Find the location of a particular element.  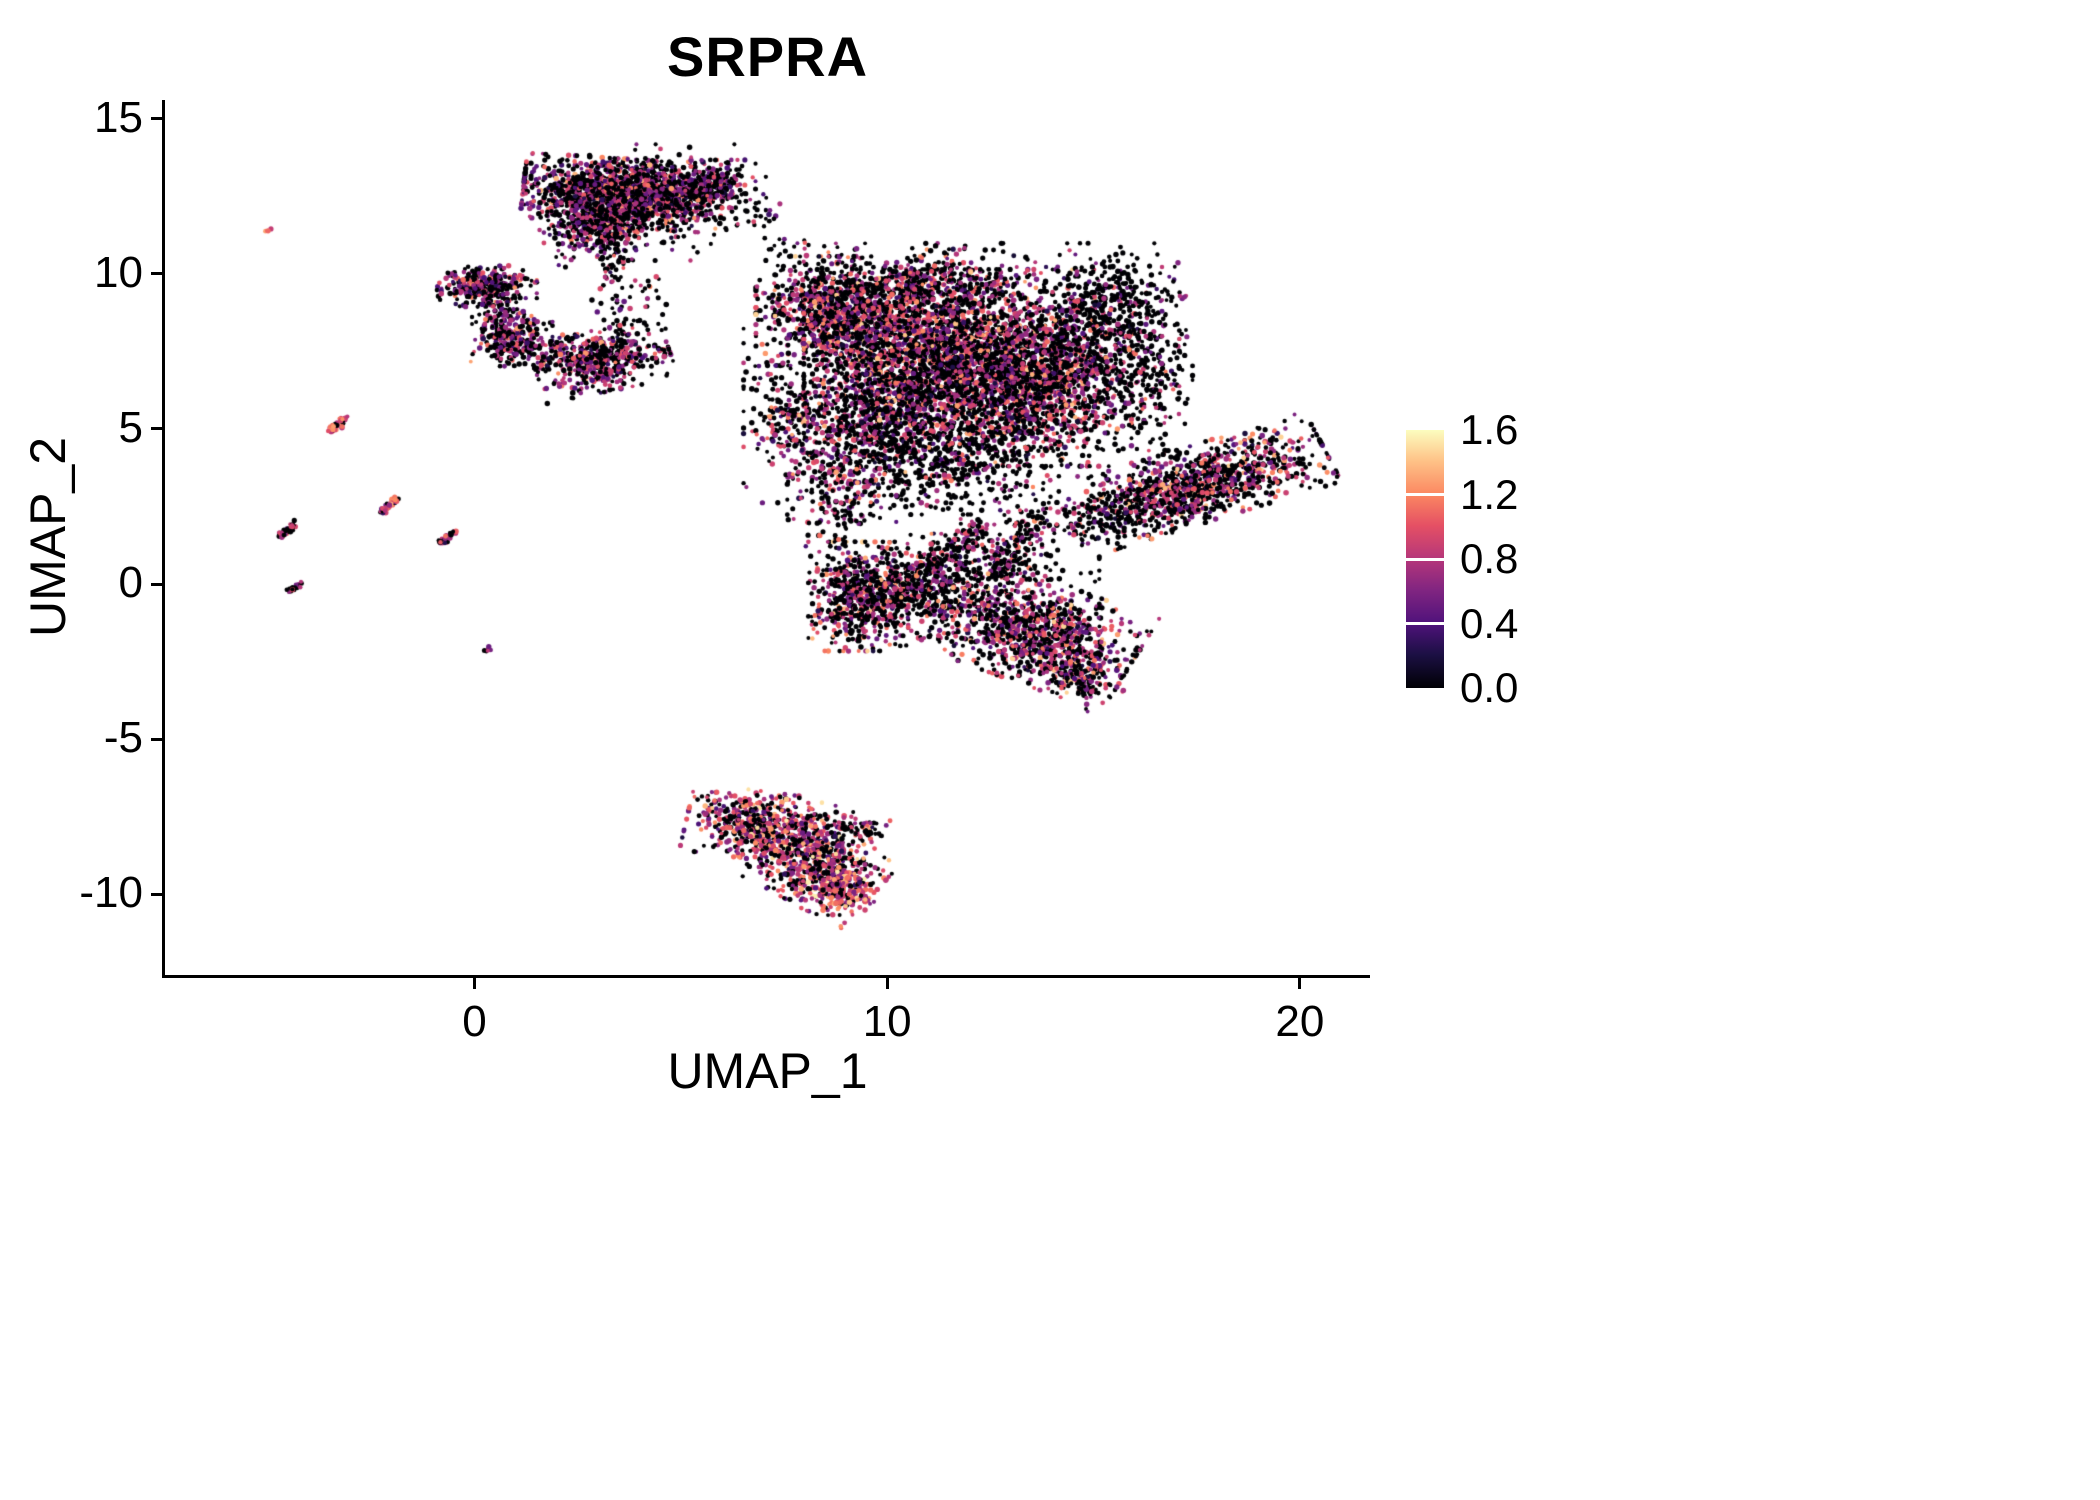

y-tick-label: 15 is located at coordinates (118, 117).